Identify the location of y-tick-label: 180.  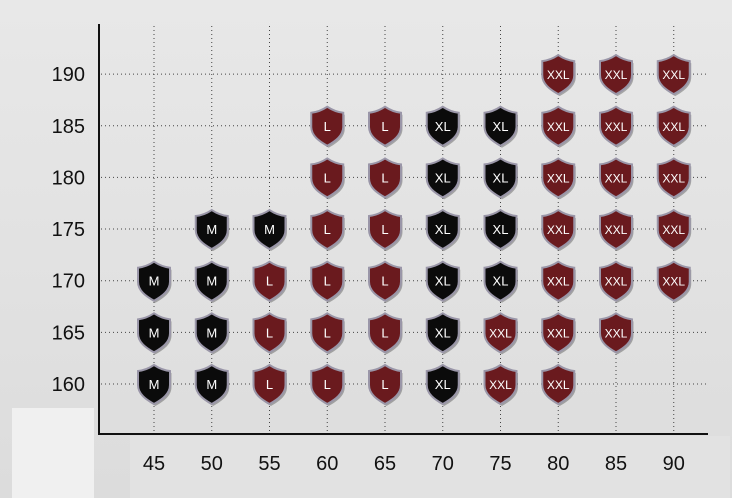
(68, 178).